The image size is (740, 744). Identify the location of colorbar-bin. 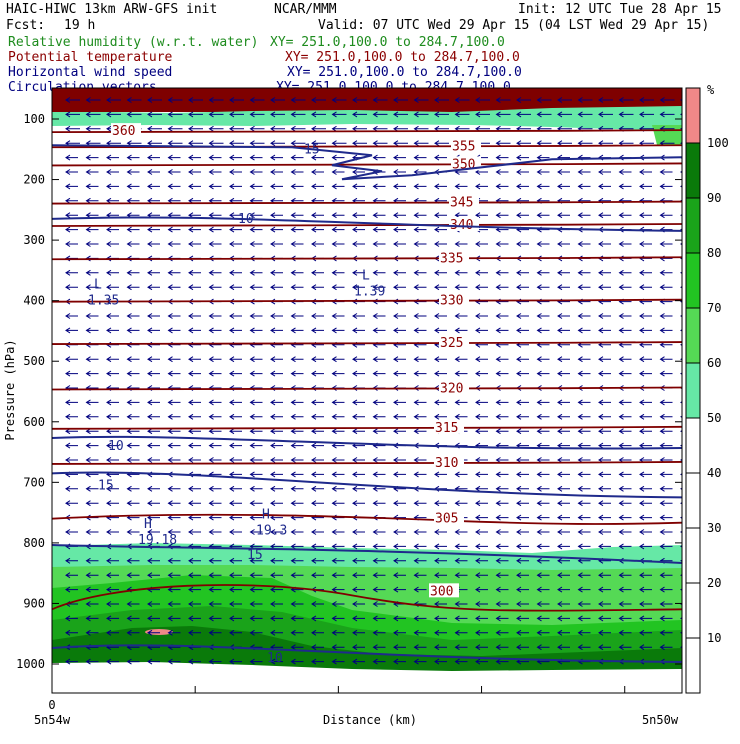
(693, 115).